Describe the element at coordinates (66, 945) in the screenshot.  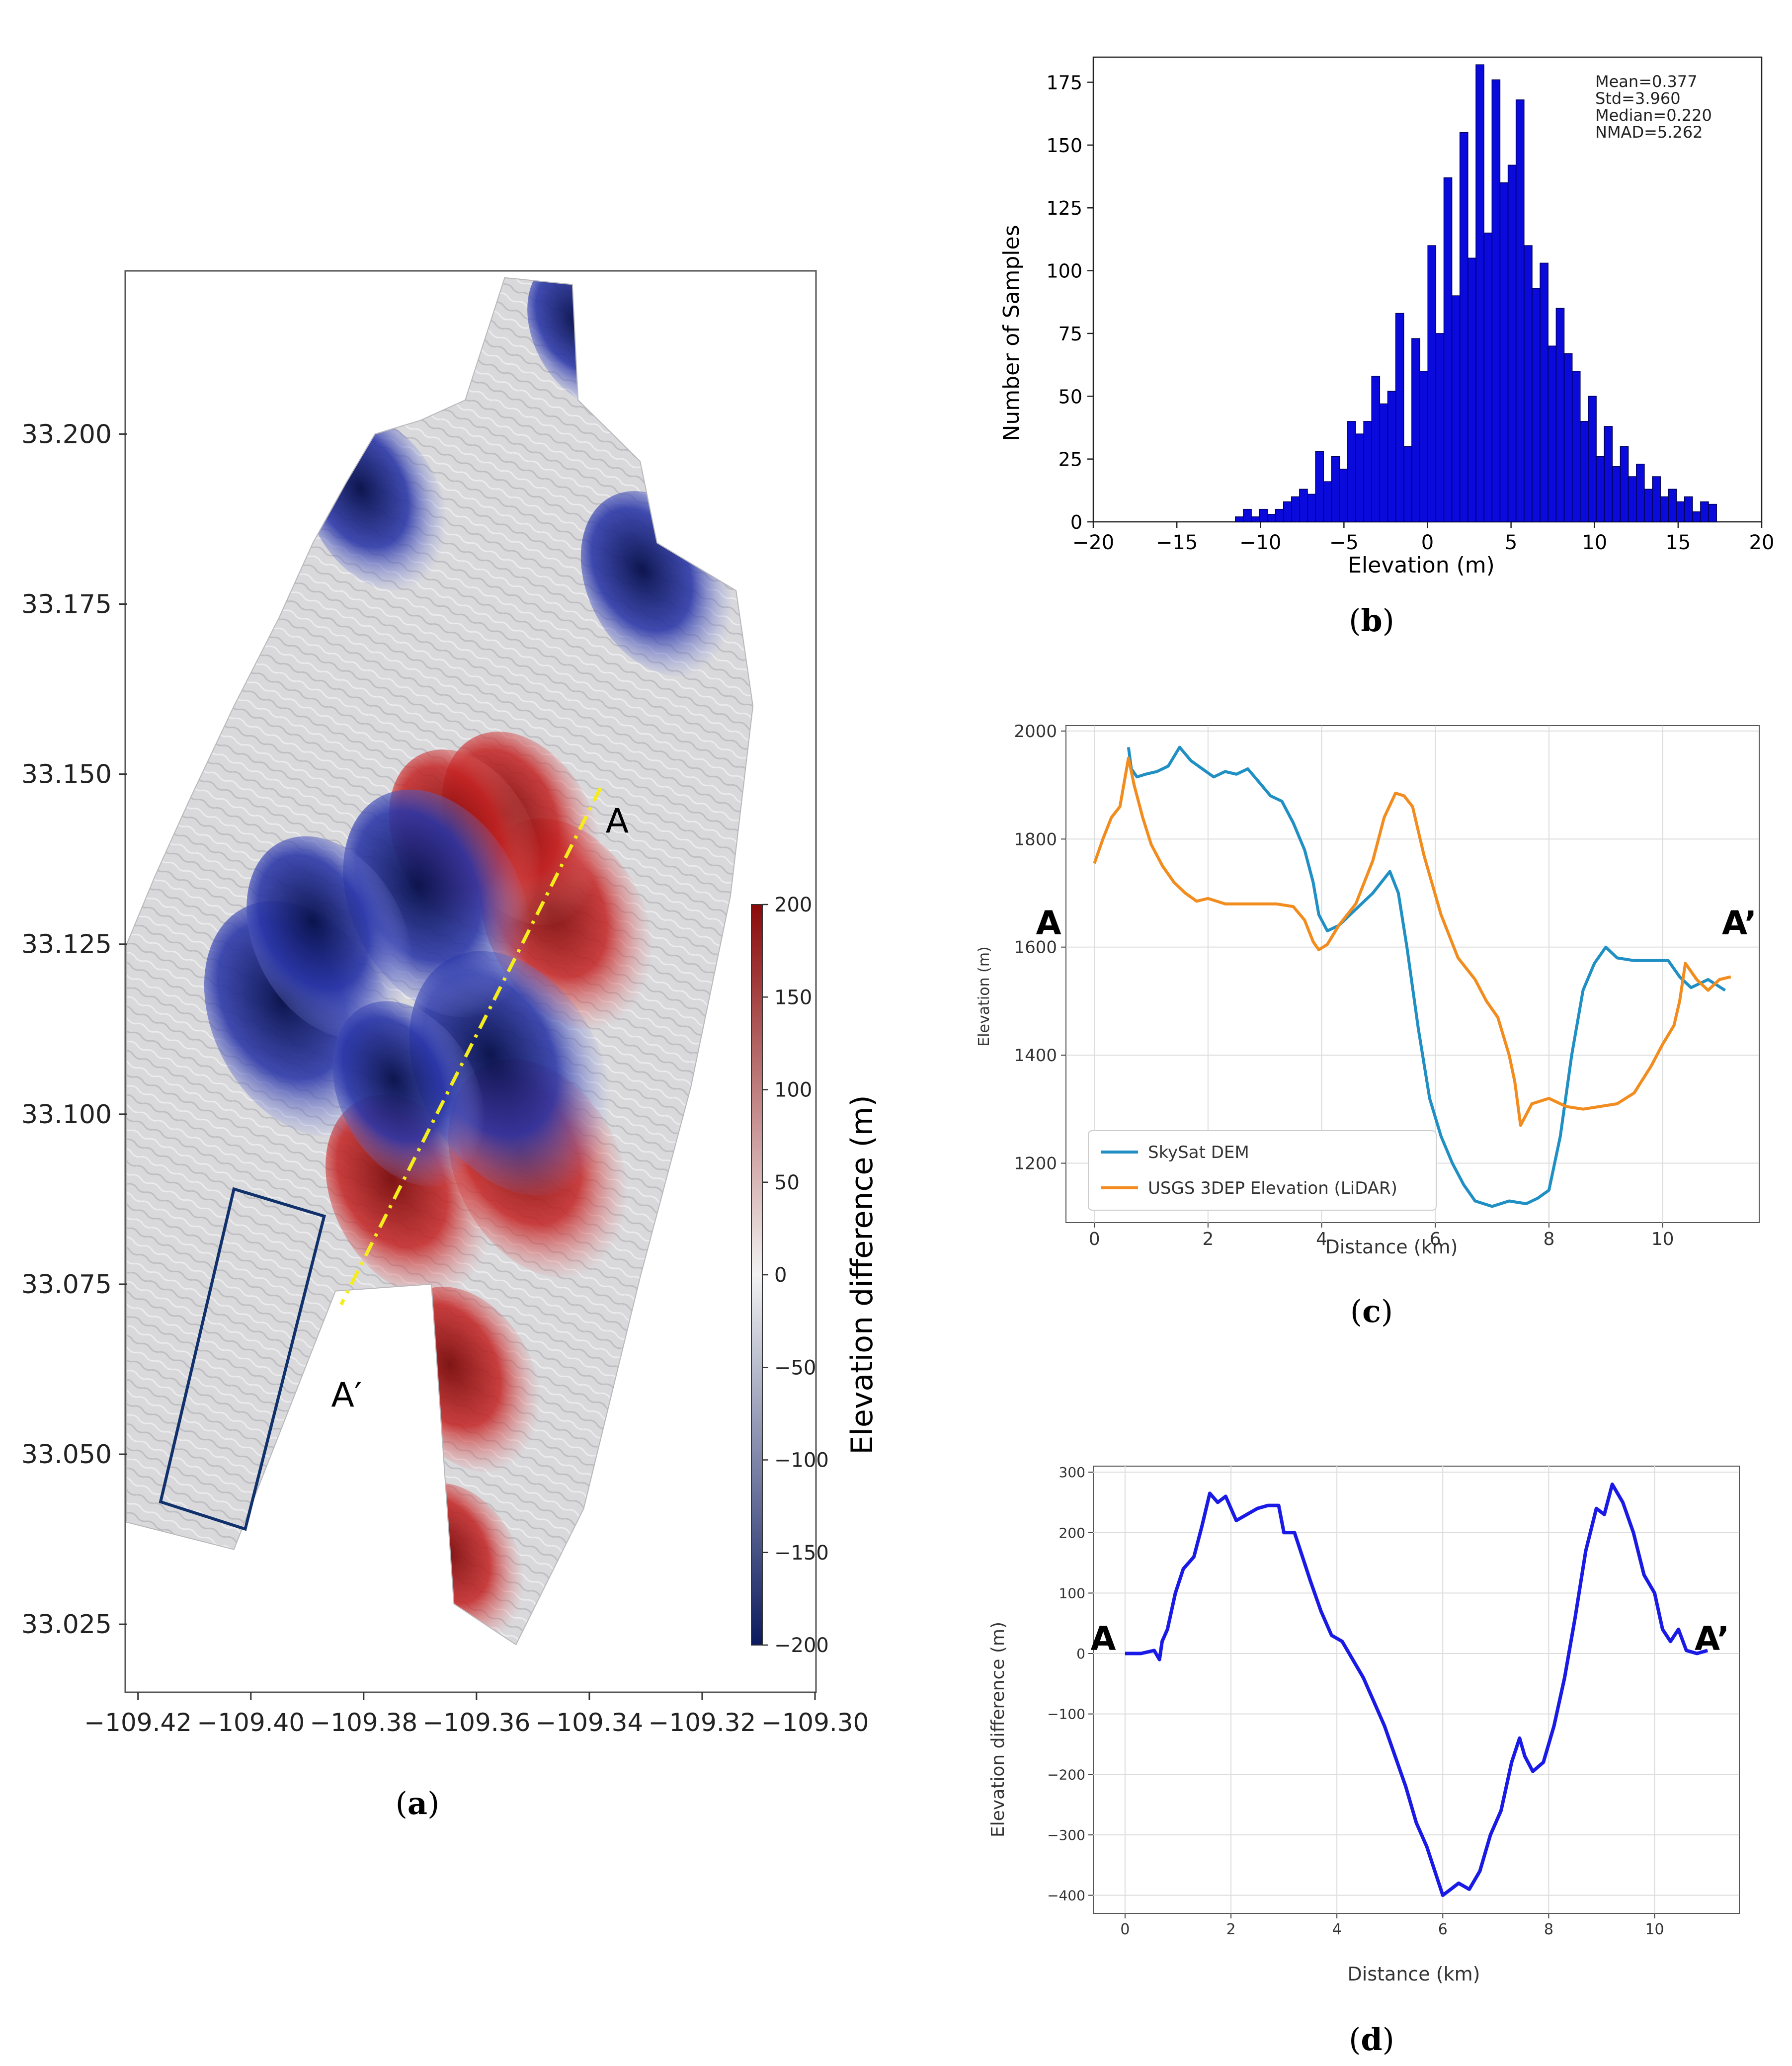
I see `map-y-tick-label: 33.125` at that location.